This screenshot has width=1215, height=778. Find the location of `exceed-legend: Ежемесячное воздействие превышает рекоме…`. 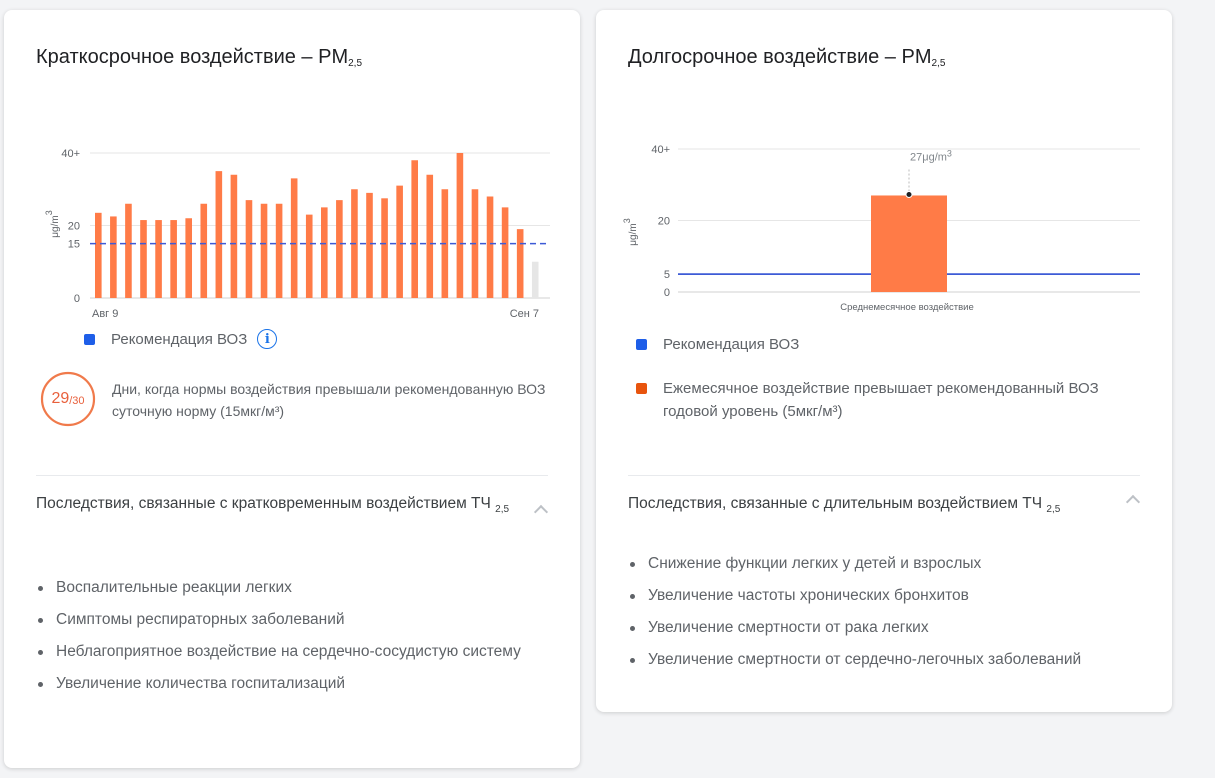

exceed-legend: Ежемесячное воздействие превышает рекоме… is located at coordinates (891, 400).